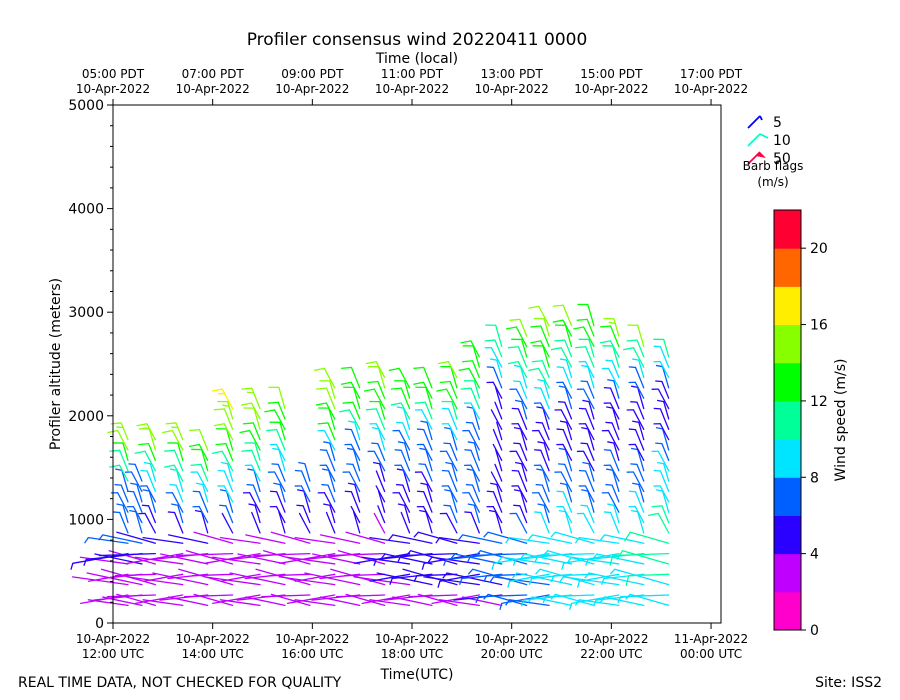 This screenshot has height=700, width=900. I want to click on wind-speed-colorbar: 0 4 8 12 16 20, so click(800, 424).